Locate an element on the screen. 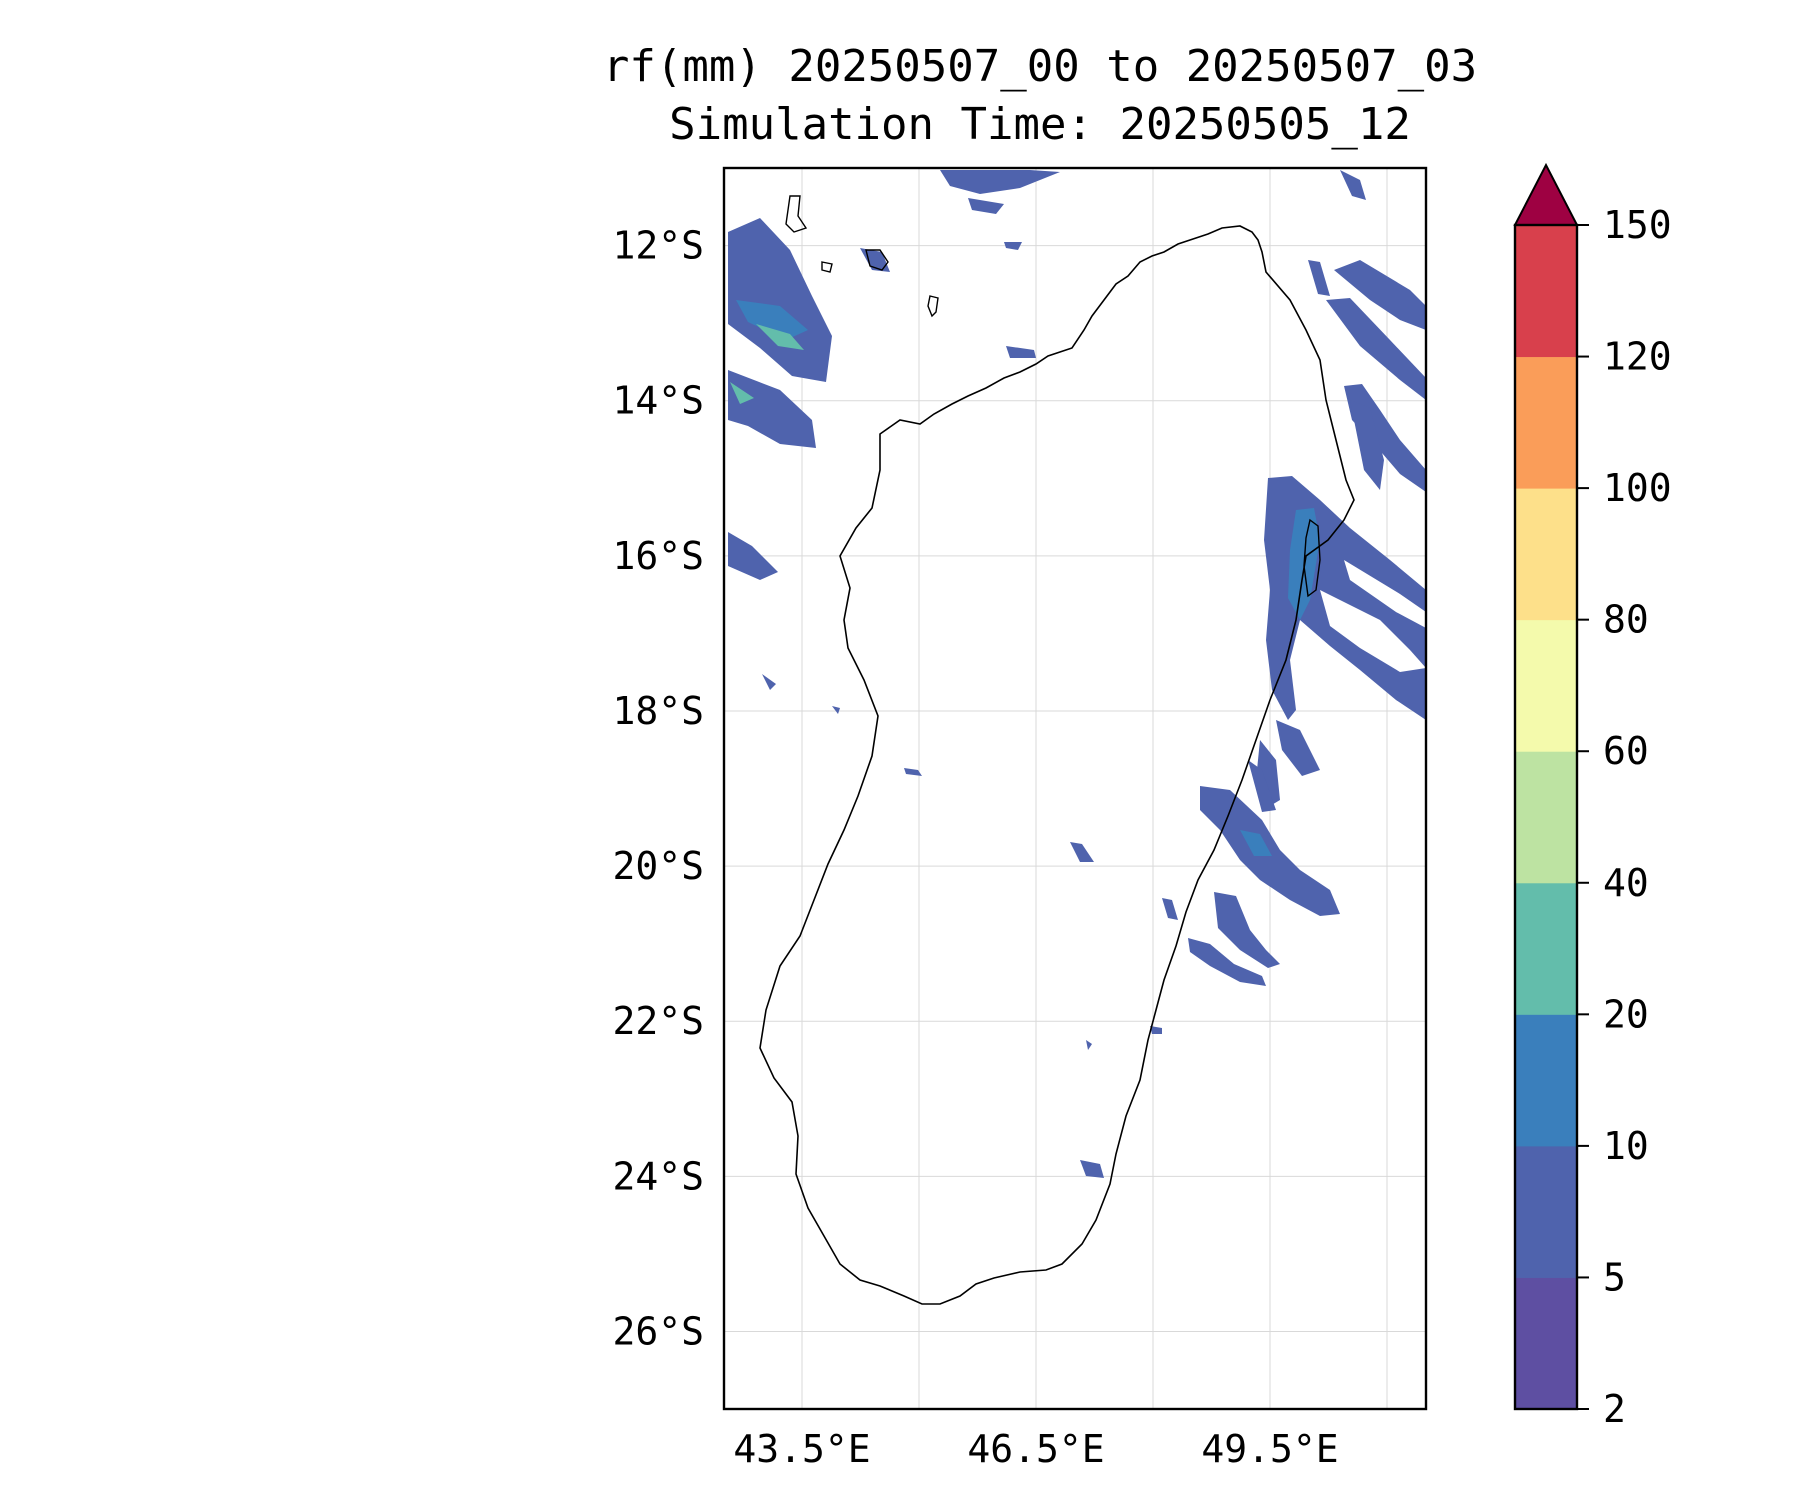  colorbar-tick-label: 5 is located at coordinates (1614, 1277).